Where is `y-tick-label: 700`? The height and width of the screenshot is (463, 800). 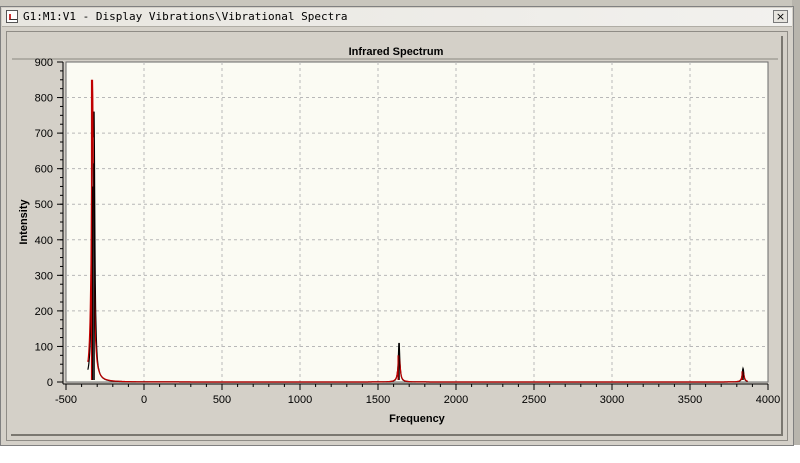 y-tick-label: 700 is located at coordinates (44, 134).